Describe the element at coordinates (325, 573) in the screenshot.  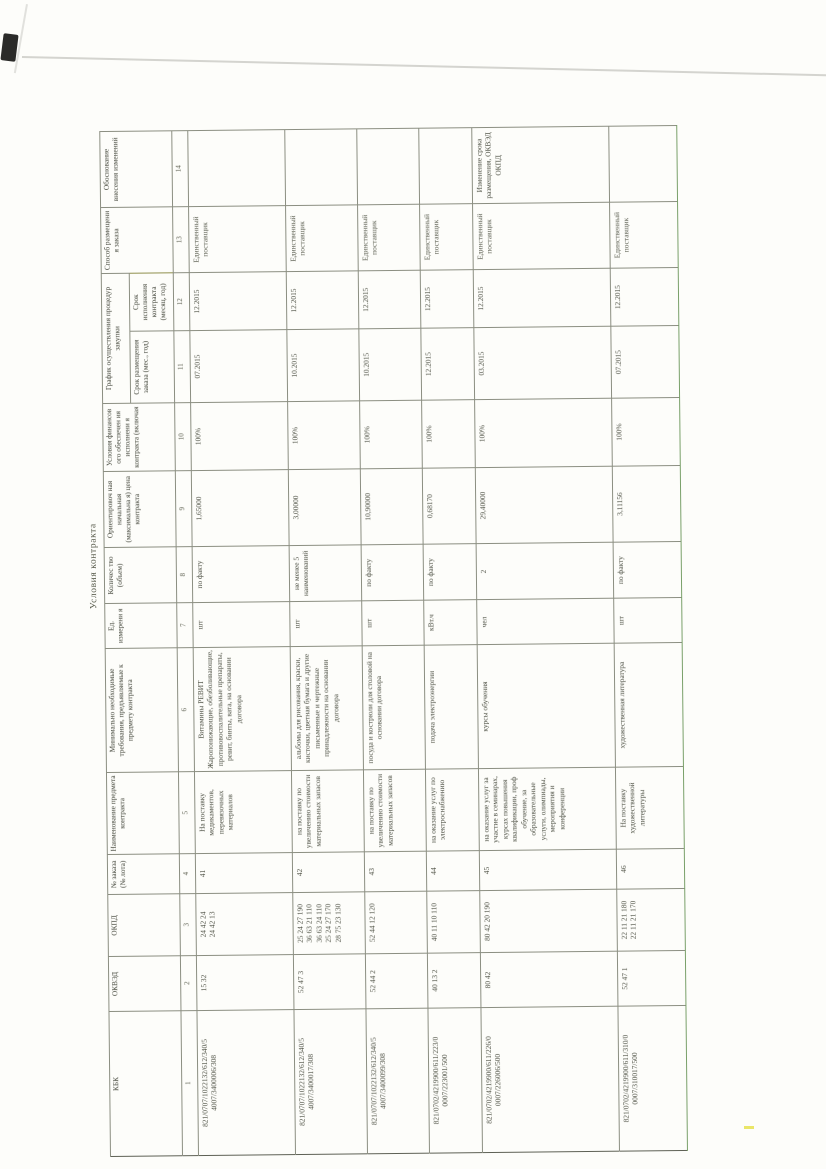
I see `cell-42-quantity: не менее 5 наименований` at that location.